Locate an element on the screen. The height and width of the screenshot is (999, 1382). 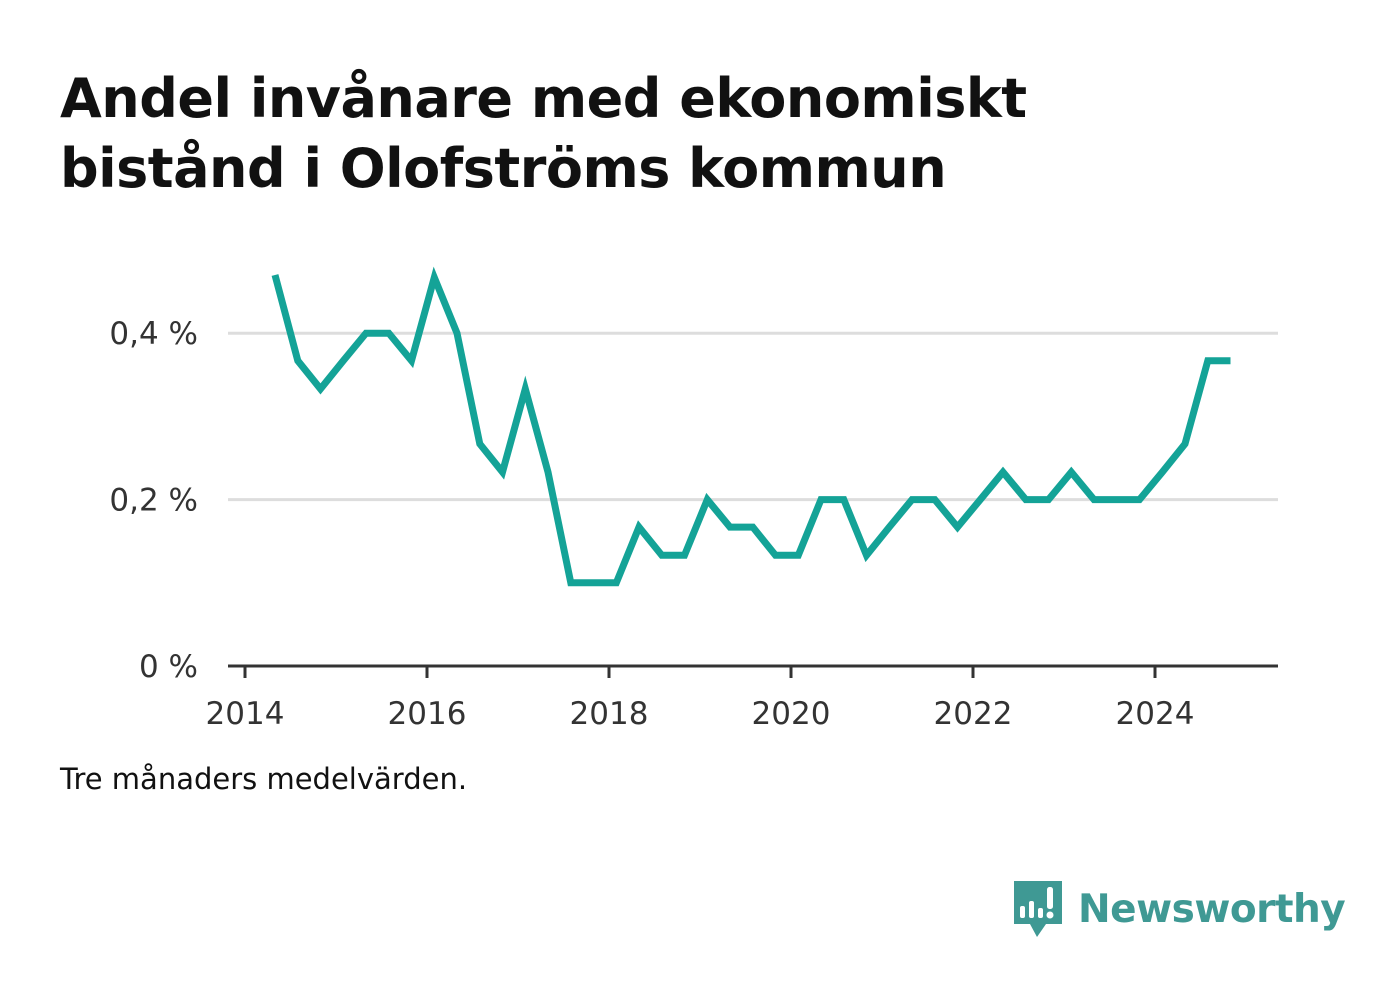
chart-note: Tre månaders medelvärden. is located at coordinates (264, 779).